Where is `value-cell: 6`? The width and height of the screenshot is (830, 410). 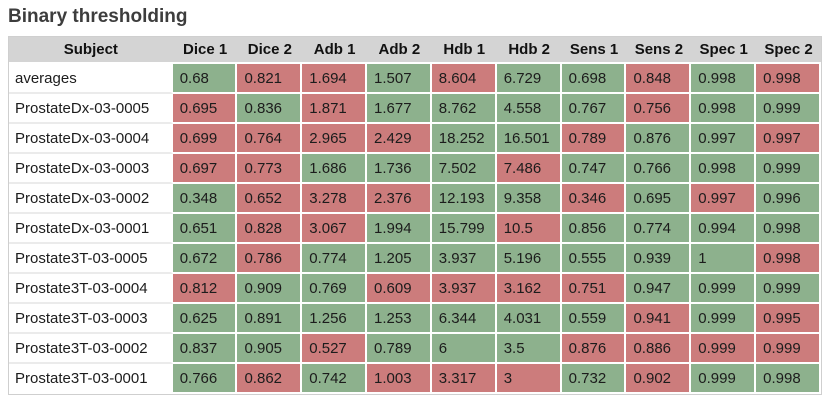
value-cell: 6 is located at coordinates (464, 349).